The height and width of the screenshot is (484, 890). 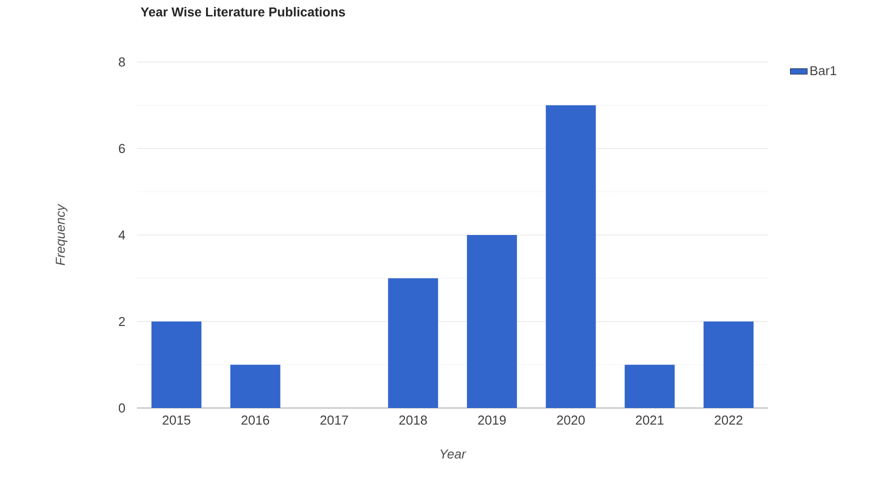 What do you see at coordinates (453, 454) in the screenshot?
I see `x-axis-title: Year` at bounding box center [453, 454].